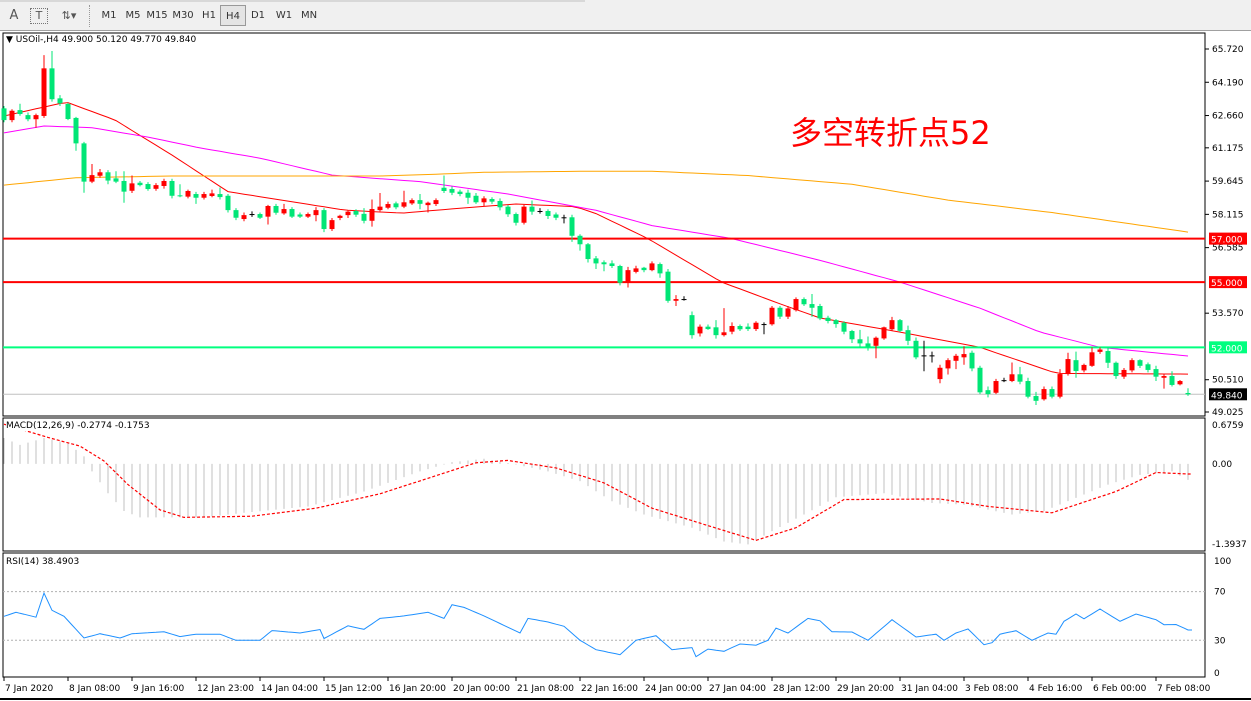 This screenshot has width=1251, height=701. Describe the element at coordinates (609, 689) in the screenshot. I see `time-label: 22 Jan 16:00` at that location.